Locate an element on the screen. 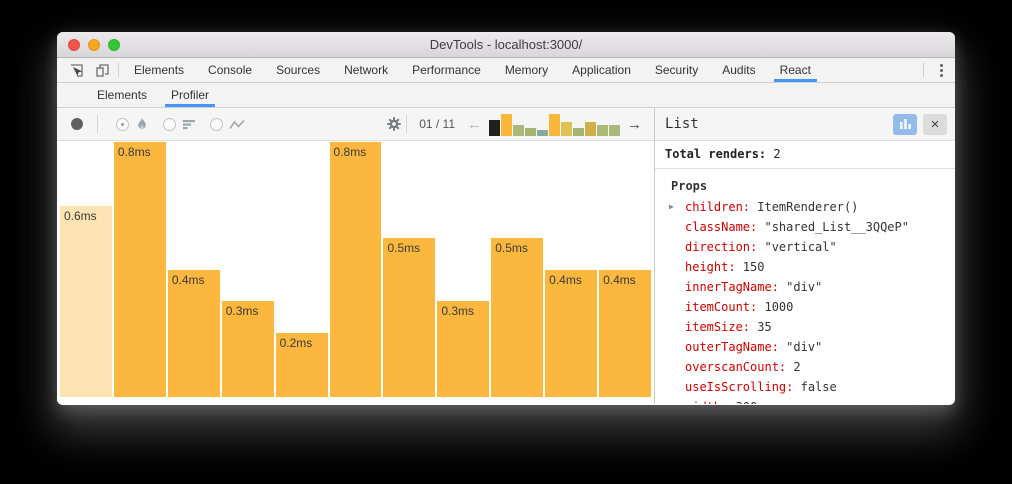 The height and width of the screenshot is (484, 1012). prop-value: 1000 is located at coordinates (775, 307).